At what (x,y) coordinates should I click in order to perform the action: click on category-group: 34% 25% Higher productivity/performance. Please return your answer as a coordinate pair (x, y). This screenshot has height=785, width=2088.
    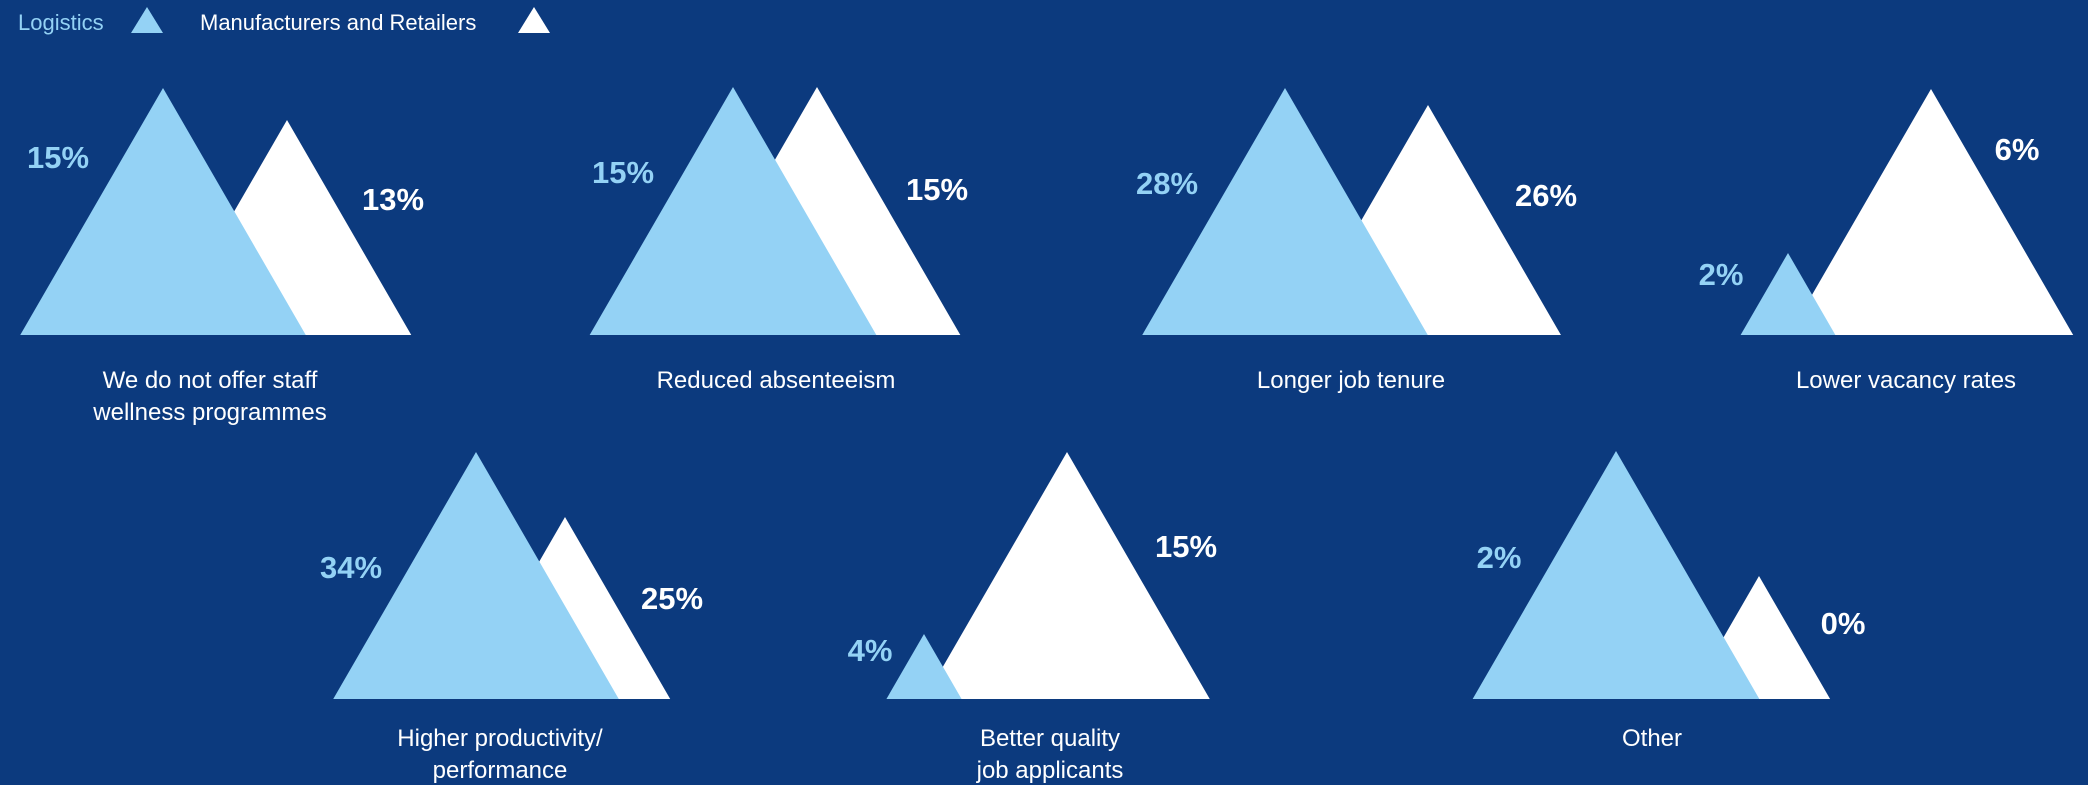
    Looking at the image, I should click on (511, 618).